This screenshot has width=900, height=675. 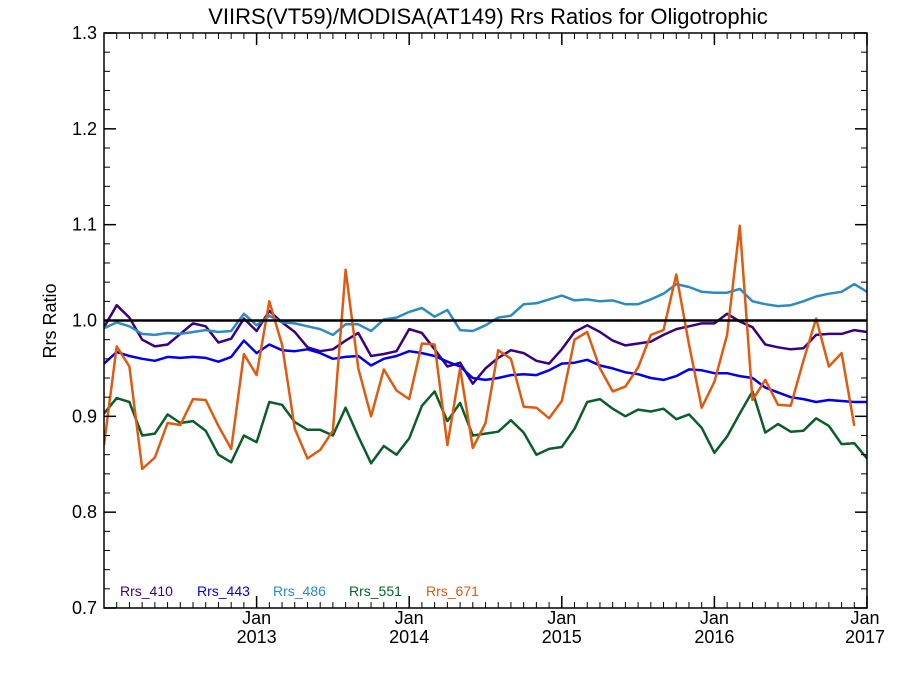 I want to click on x-tick-year-label: 2016, so click(x=714, y=637).